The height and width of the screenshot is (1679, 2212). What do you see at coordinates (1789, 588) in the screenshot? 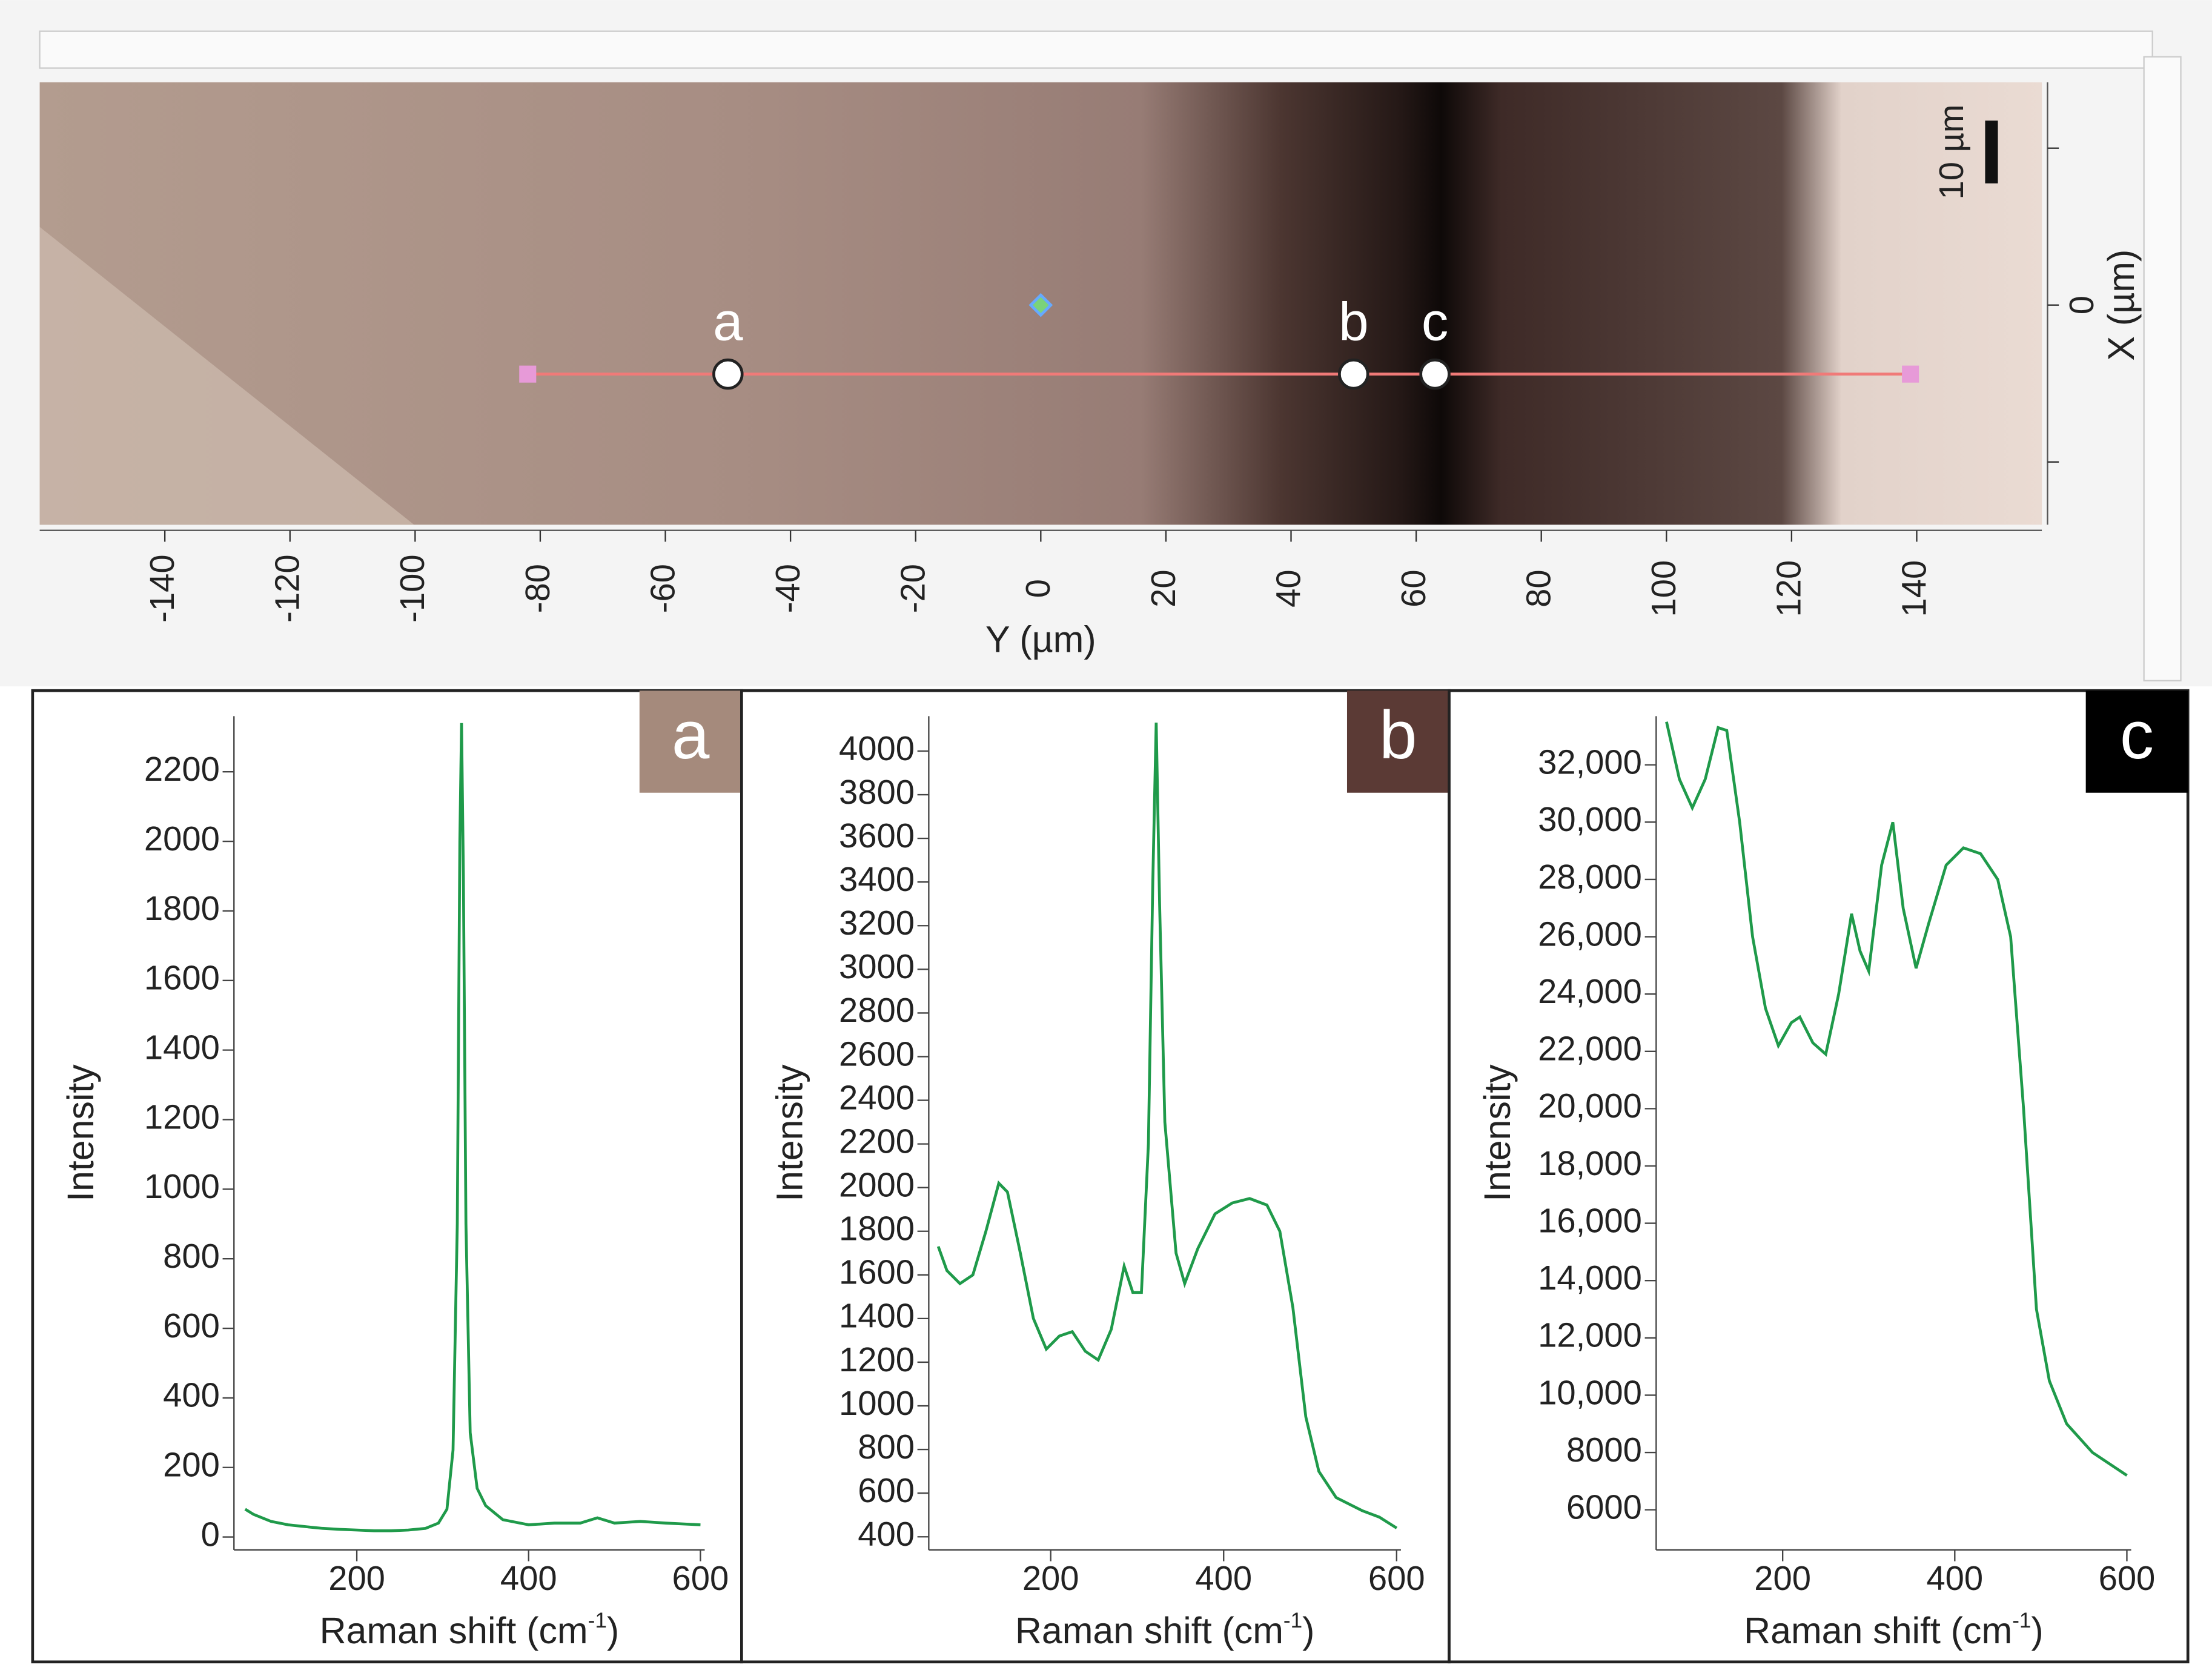
I see `x-tick-label: 120` at bounding box center [1789, 588].